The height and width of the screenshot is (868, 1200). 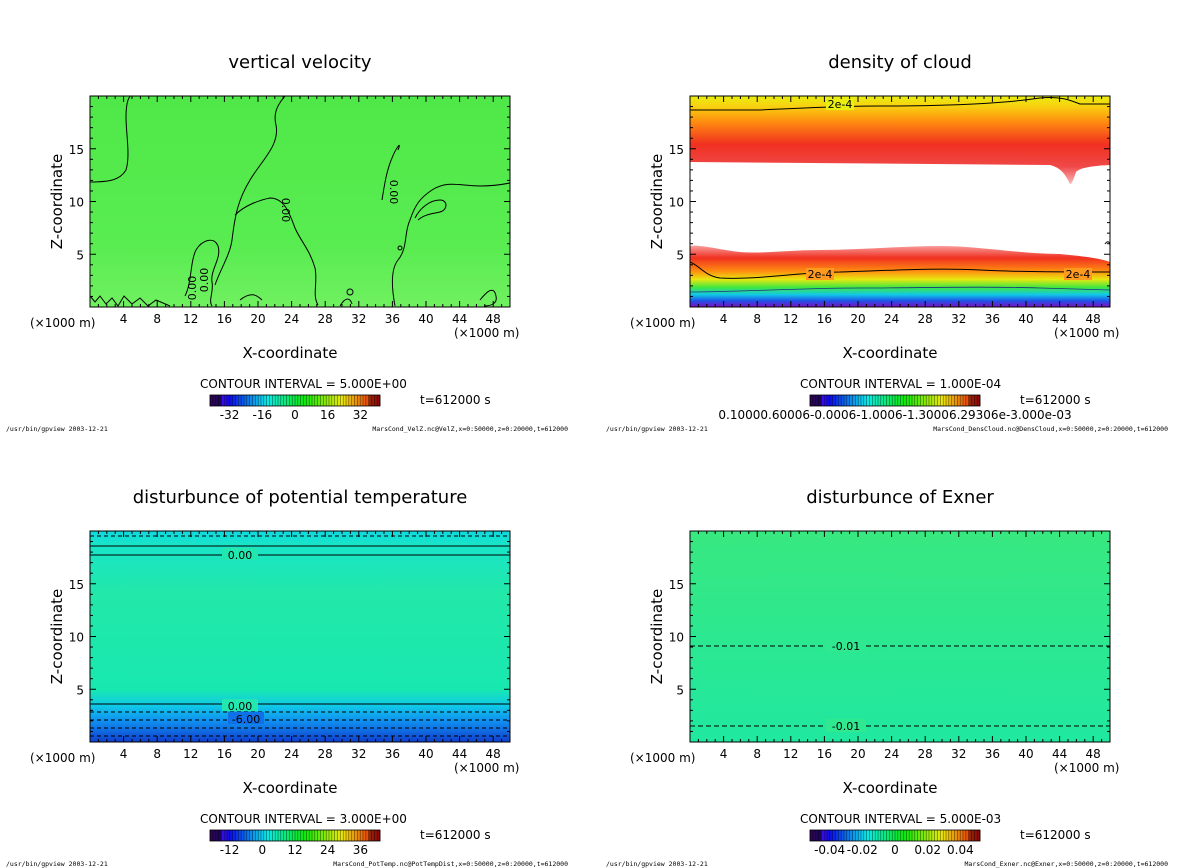 What do you see at coordinates (300, 497) in the screenshot?
I see `chart-title: disturbunce of potential temperature` at bounding box center [300, 497].